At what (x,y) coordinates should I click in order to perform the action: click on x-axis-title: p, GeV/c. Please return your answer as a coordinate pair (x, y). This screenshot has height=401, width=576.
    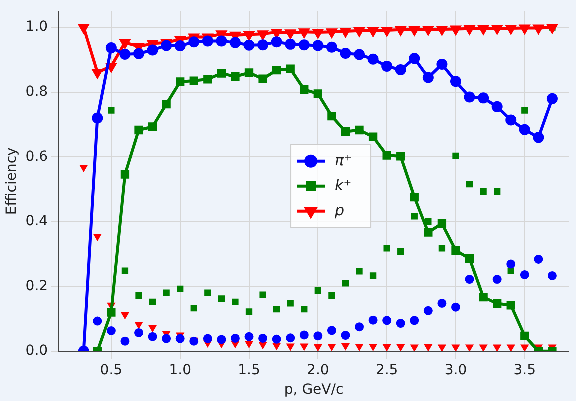
    Looking at the image, I should click on (314, 390).